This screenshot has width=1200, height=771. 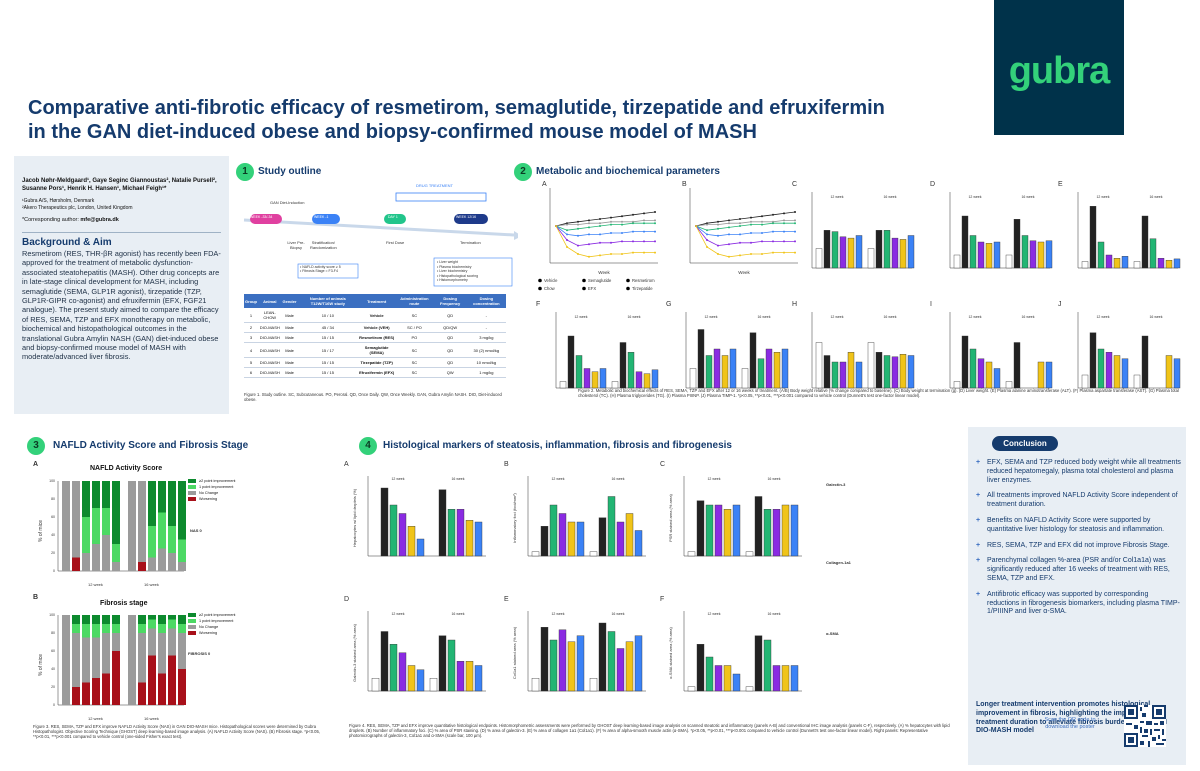 What do you see at coordinates (323, 245) in the screenshot?
I see `randomization-label: Stratification/ Randomization` at bounding box center [323, 245].